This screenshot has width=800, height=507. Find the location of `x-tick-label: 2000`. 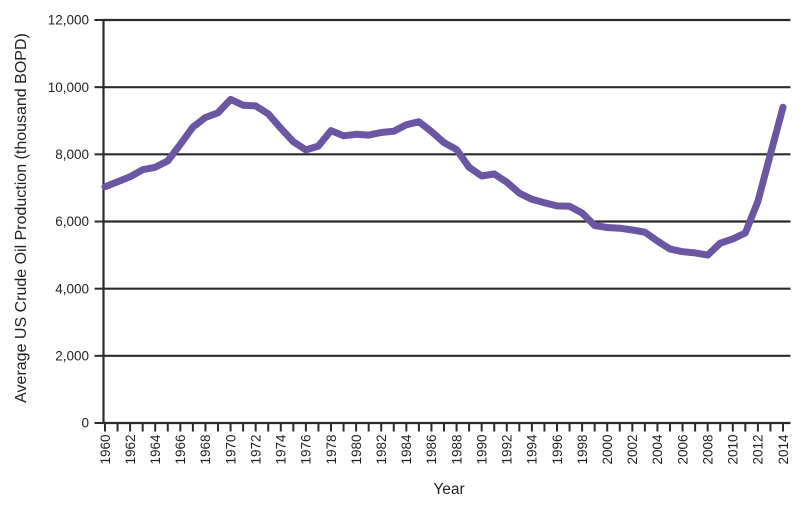

x-tick-label: 2000 is located at coordinates (607, 450).